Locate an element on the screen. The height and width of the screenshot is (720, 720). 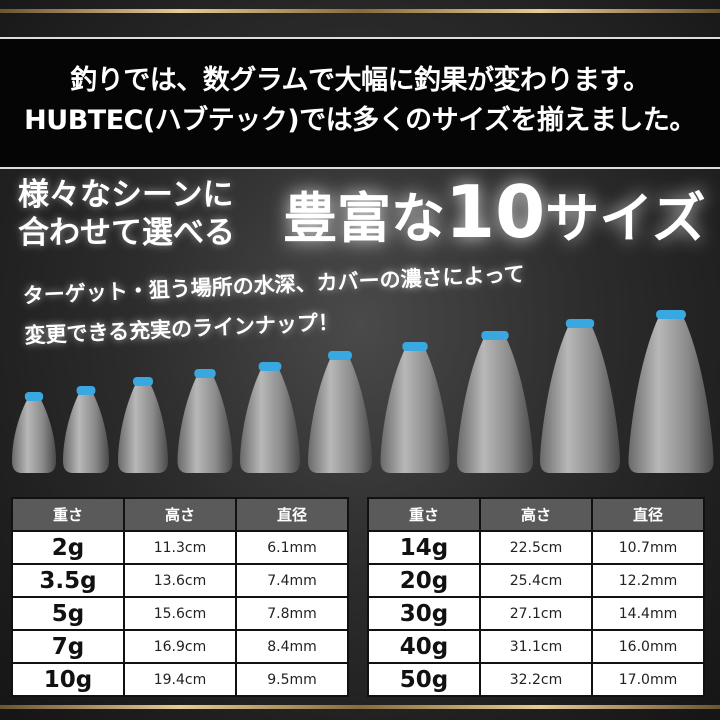
table-cell: 22.5cm is located at coordinates (536, 547).